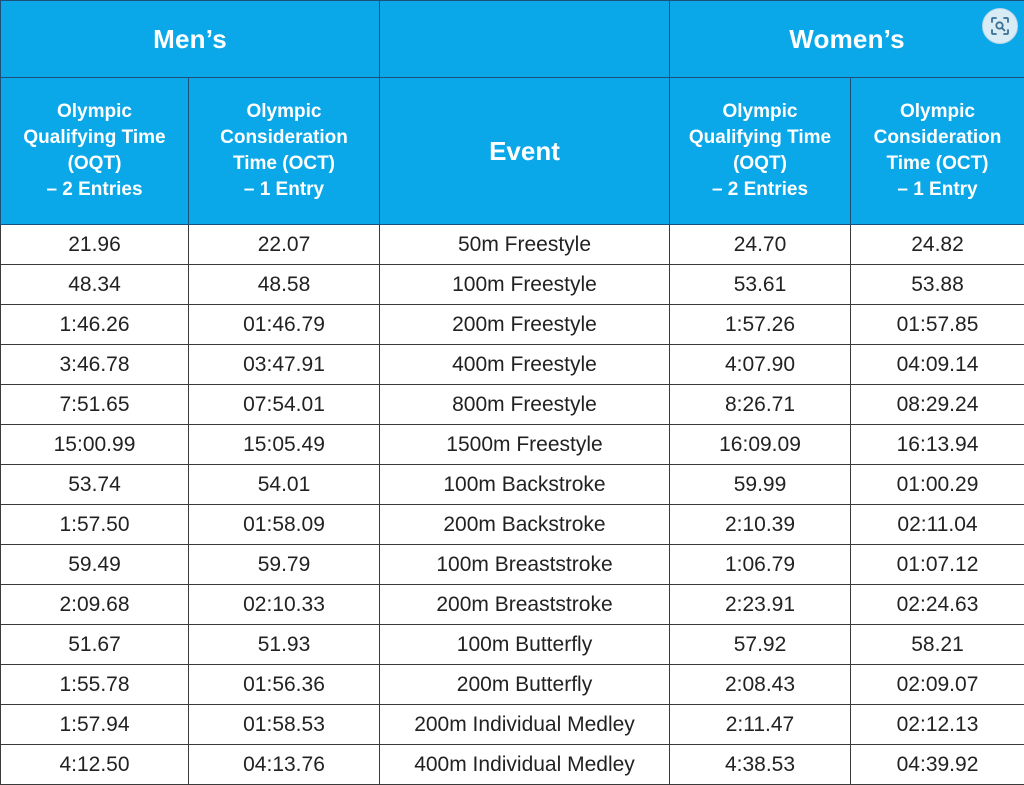  Describe the element at coordinates (95, 365) in the screenshot. I see `cell-men-oqt: 3:46.78` at that location.